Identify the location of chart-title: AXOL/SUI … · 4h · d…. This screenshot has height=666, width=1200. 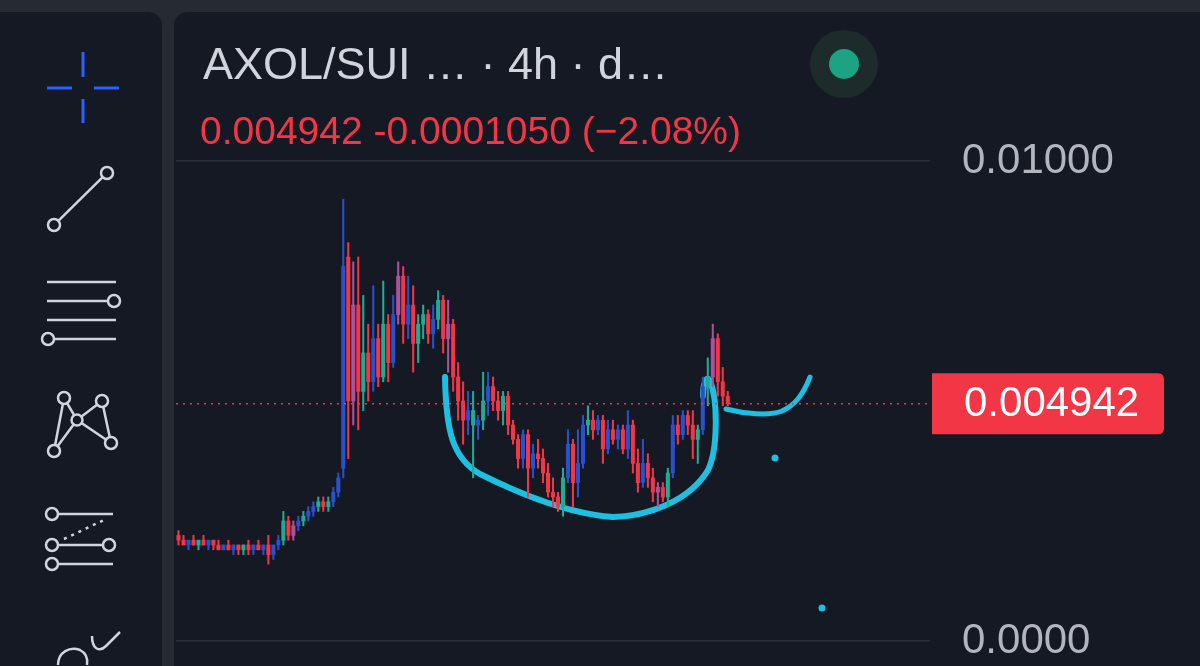
(436, 63).